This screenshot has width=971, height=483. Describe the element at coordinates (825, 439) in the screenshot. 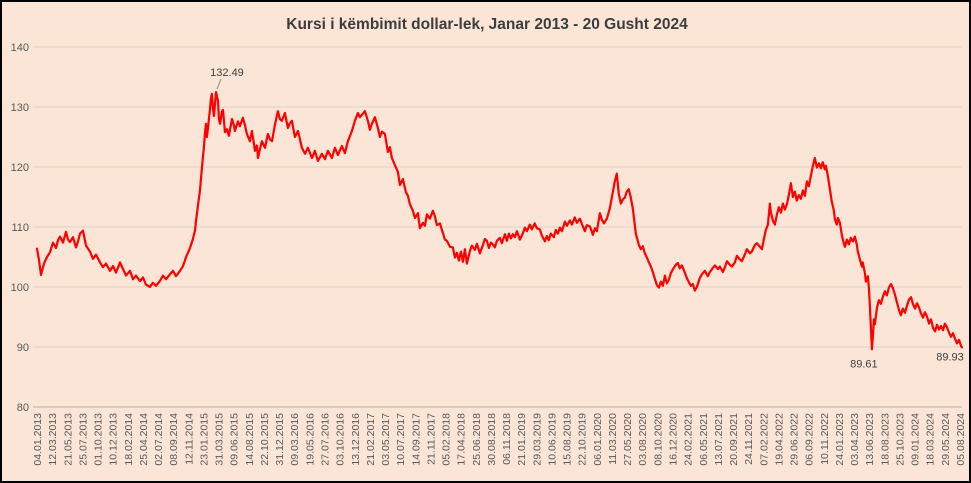

I see `x-tick-label: 10.11.2022` at that location.